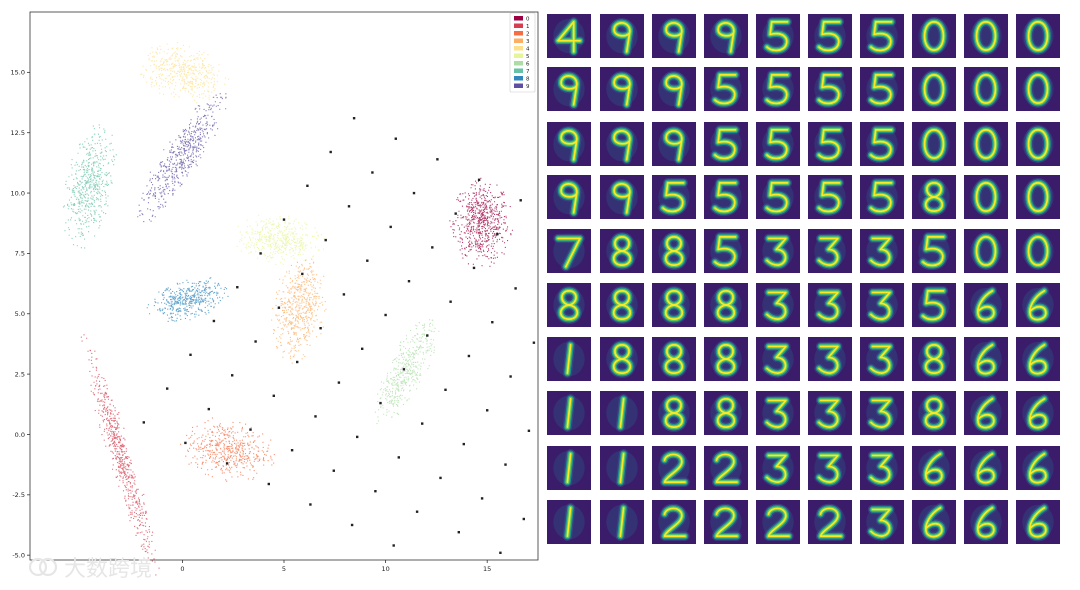 Image resolution: width=1080 pixels, height=590 pixels. I want to click on legend-label-9: 9, so click(528, 87).